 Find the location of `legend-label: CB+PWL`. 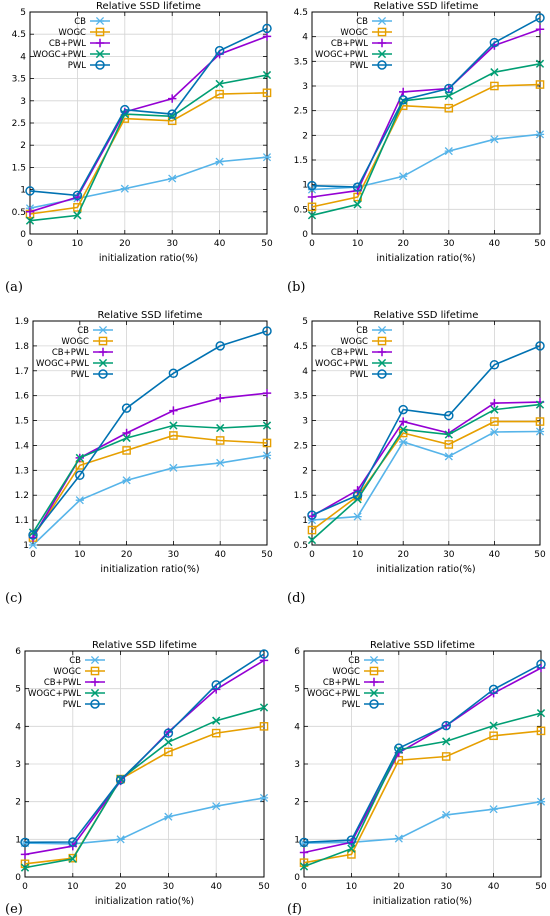

legend-label: CB+PWL is located at coordinates (67, 44).